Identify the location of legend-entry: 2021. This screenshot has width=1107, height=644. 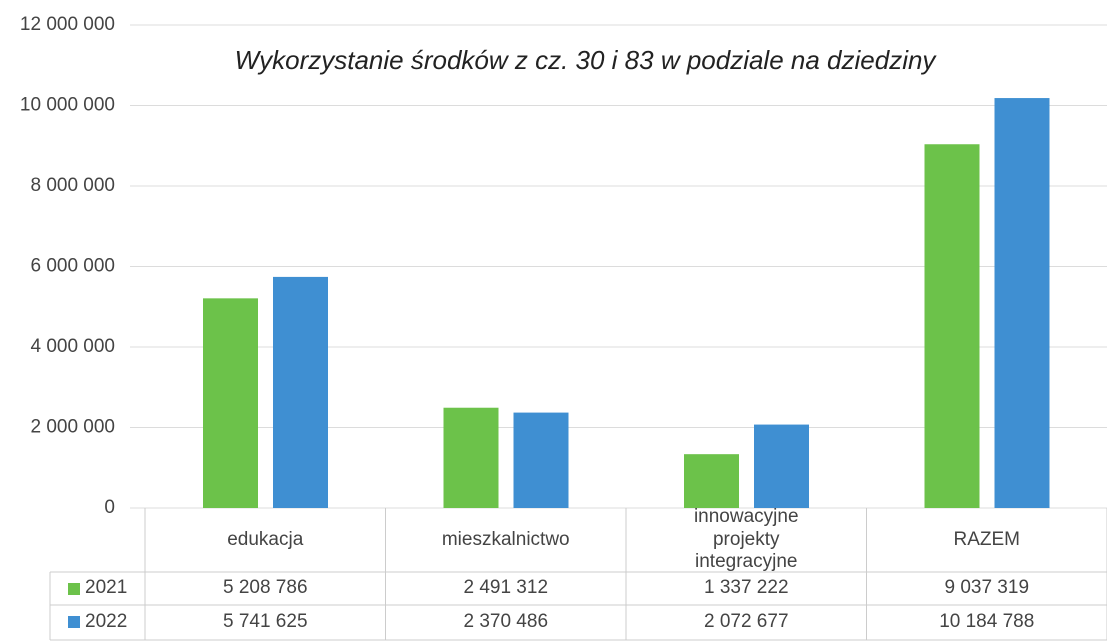
(97, 588).